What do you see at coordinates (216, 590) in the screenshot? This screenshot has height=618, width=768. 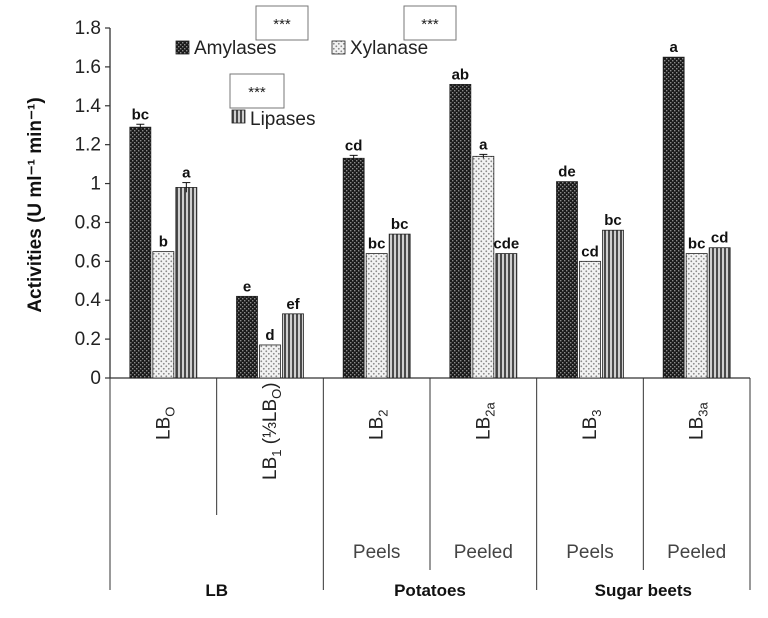 I see `group-label: LB` at bounding box center [216, 590].